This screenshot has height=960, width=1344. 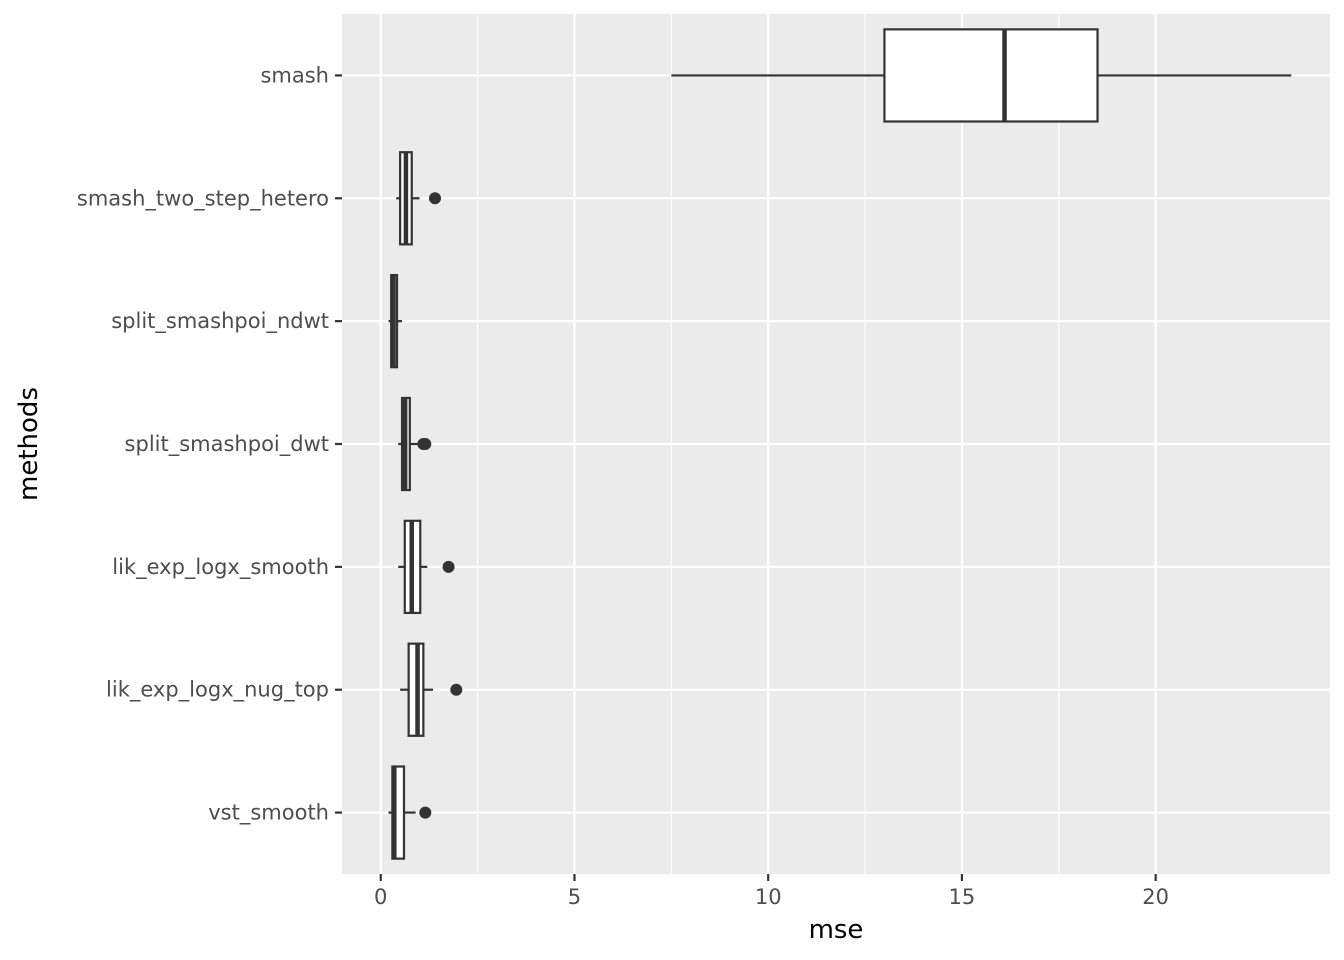 What do you see at coordinates (203, 198) in the screenshot?
I see `y-tick-label: smash_two_step_hetero` at bounding box center [203, 198].